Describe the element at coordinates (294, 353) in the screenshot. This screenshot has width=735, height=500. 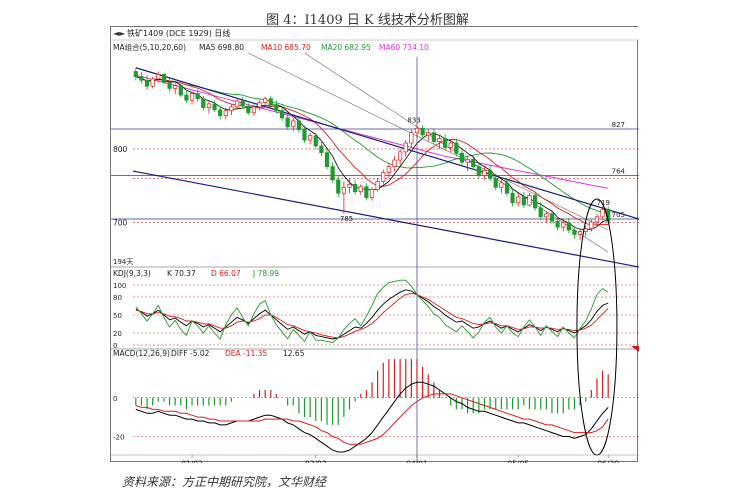
I see `macd-value: 12.65` at that location.